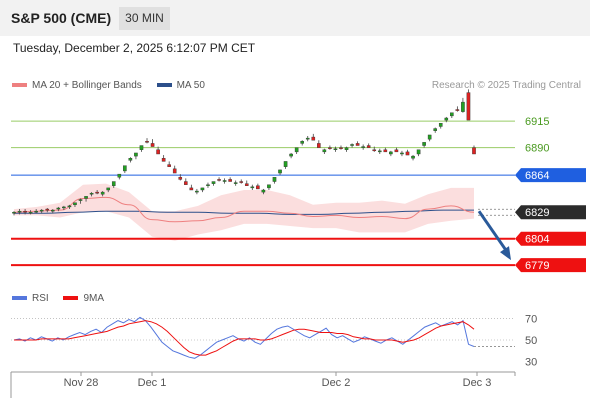  I want to click on legend-item-ma50: MA 50, so click(180, 85).